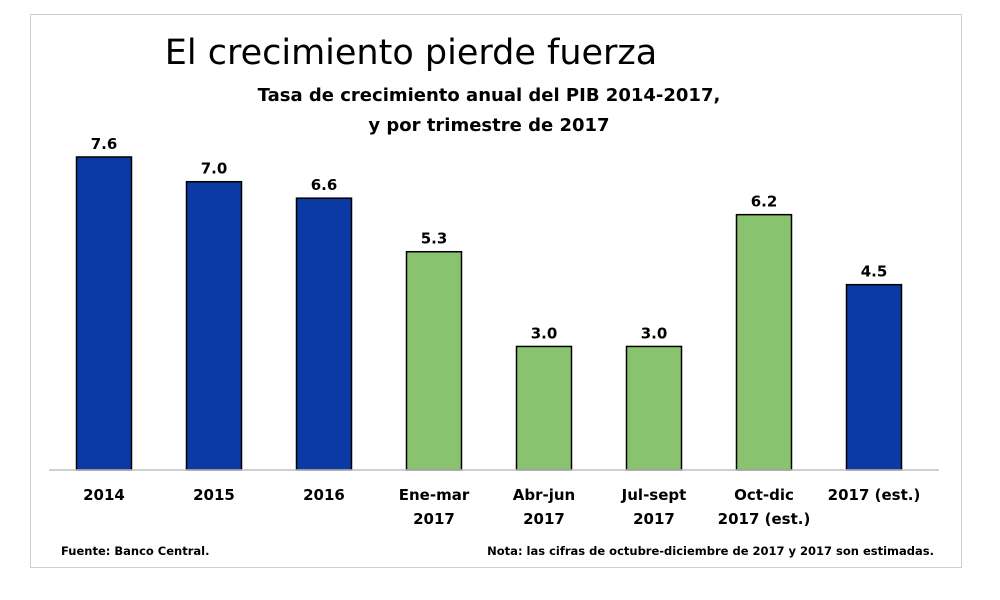  I want to click on category-label-0: 2014, so click(104, 495).